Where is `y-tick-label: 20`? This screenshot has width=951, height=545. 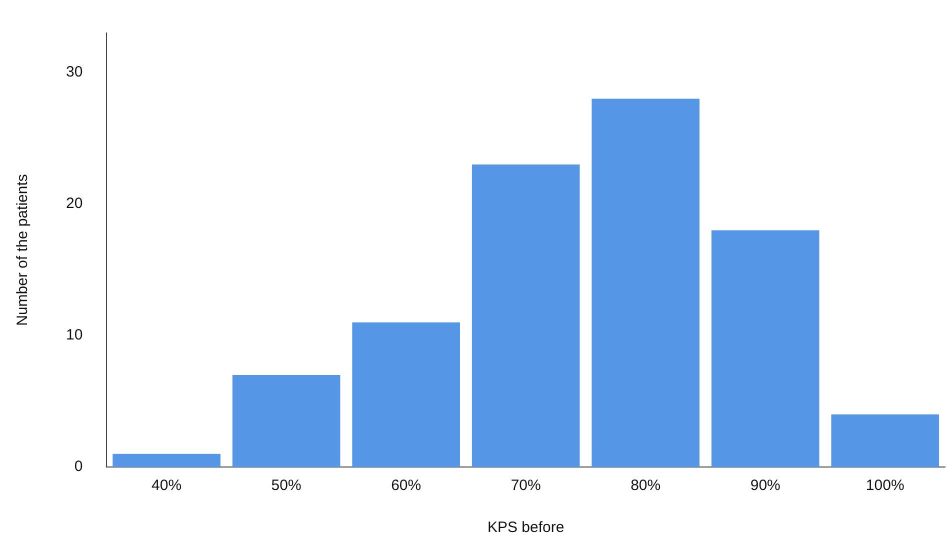 y-tick-label: 20 is located at coordinates (74, 203).